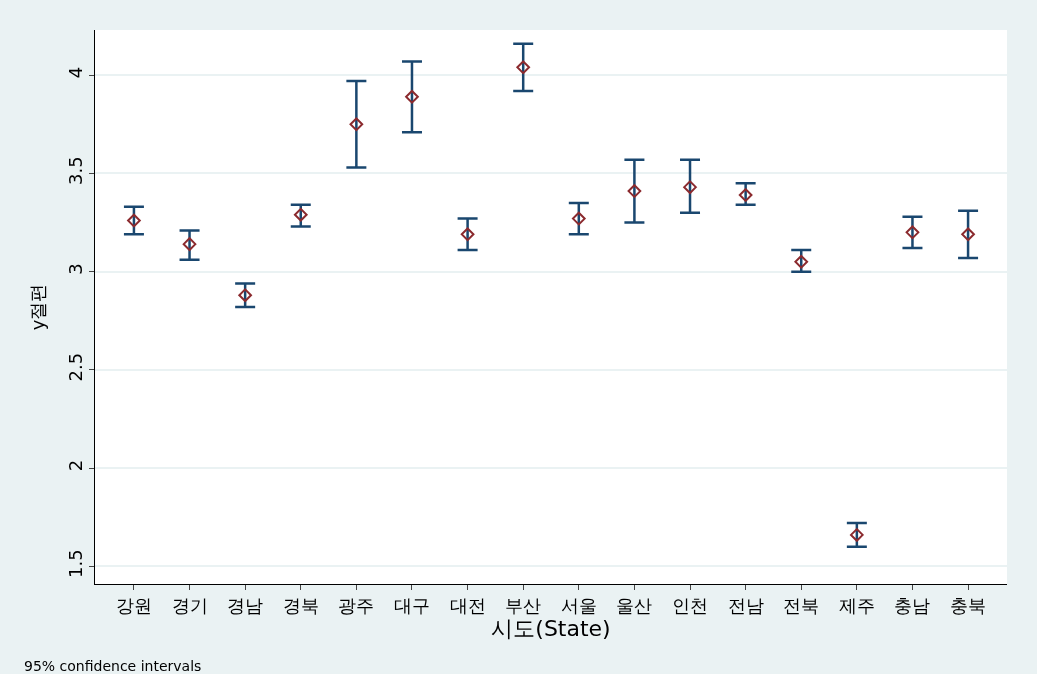 This screenshot has height=674, width=1037. I want to click on y-axis-title: y절편, so click(37, 307).